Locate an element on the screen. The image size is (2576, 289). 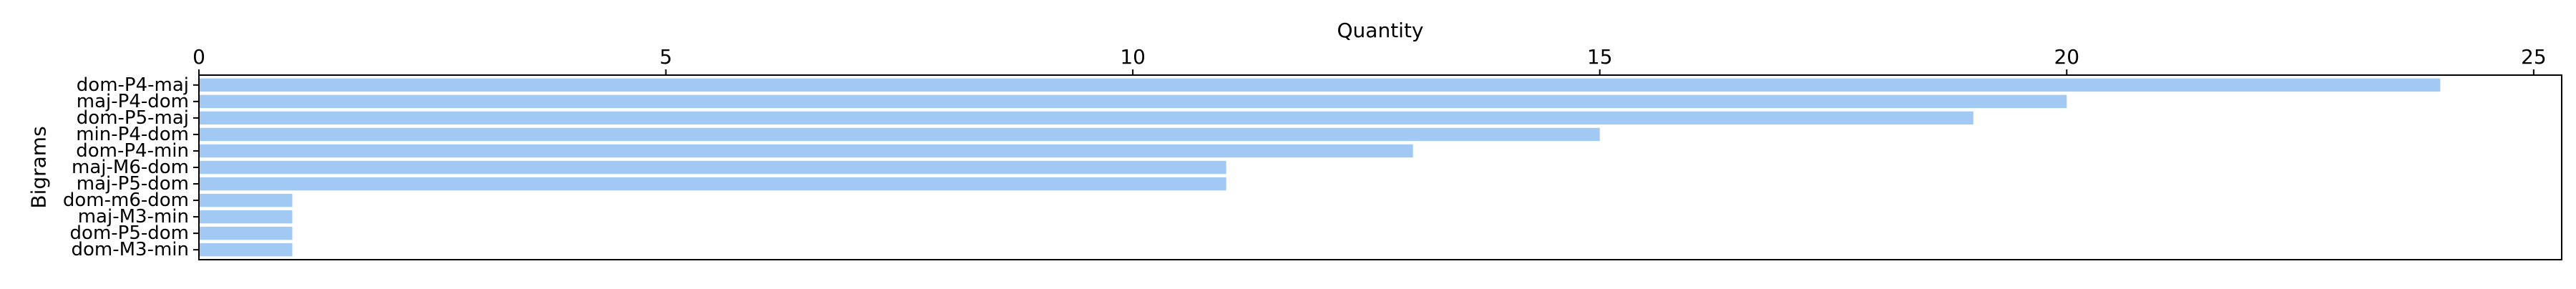
x-axis-label: Quantity is located at coordinates (1380, 31).